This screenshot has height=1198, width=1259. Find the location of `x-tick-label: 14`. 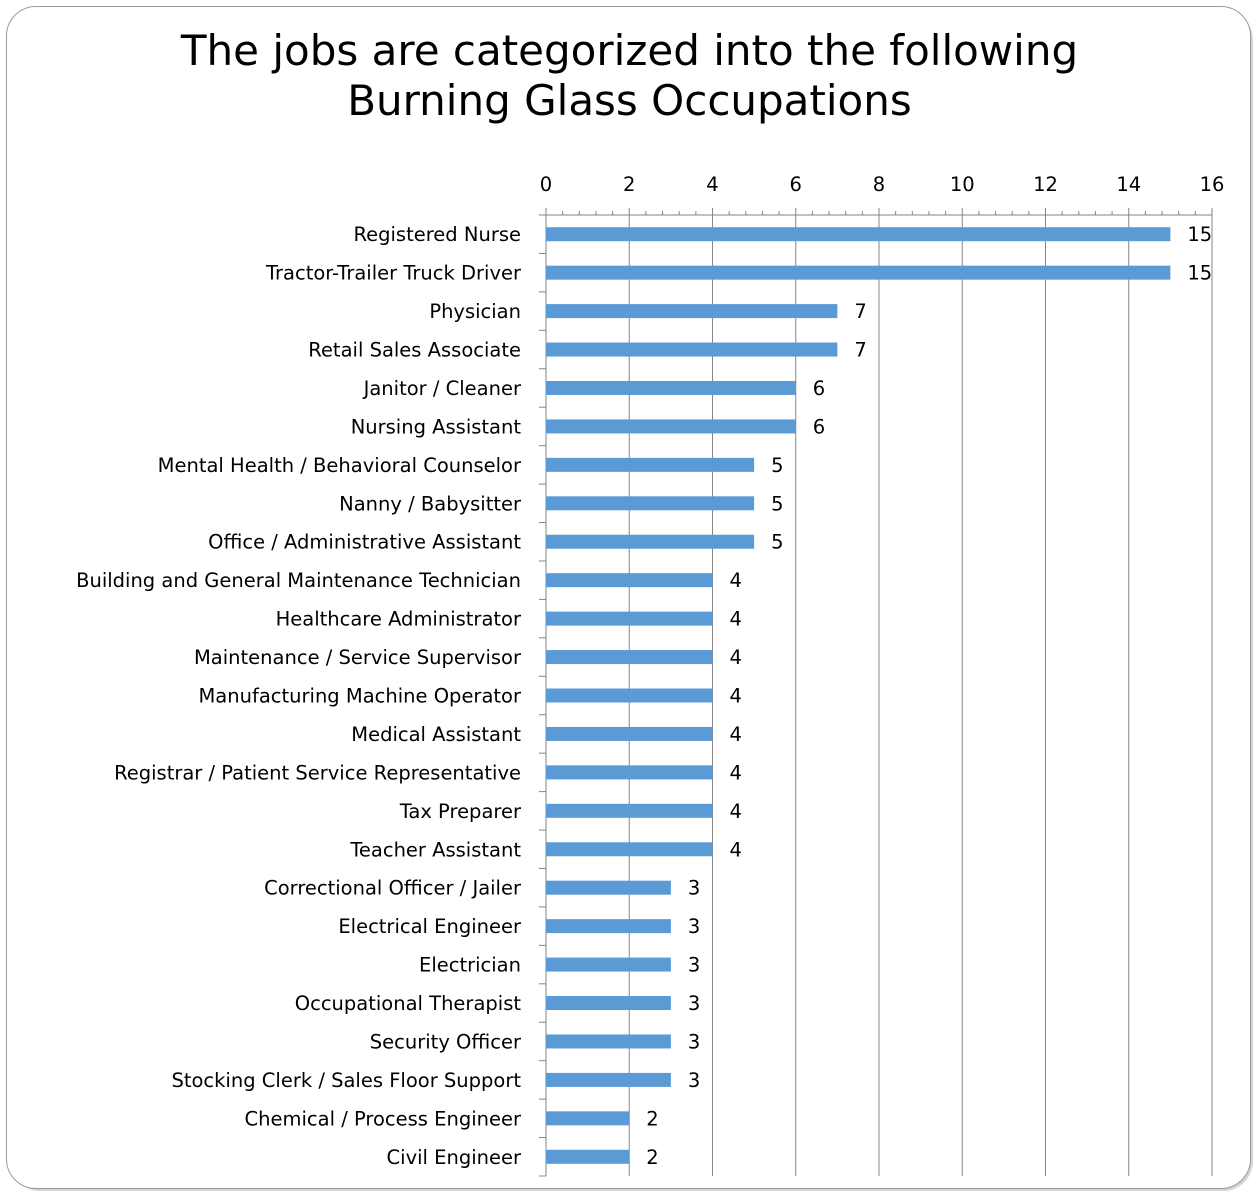

x-tick-label: 14 is located at coordinates (1128, 184).